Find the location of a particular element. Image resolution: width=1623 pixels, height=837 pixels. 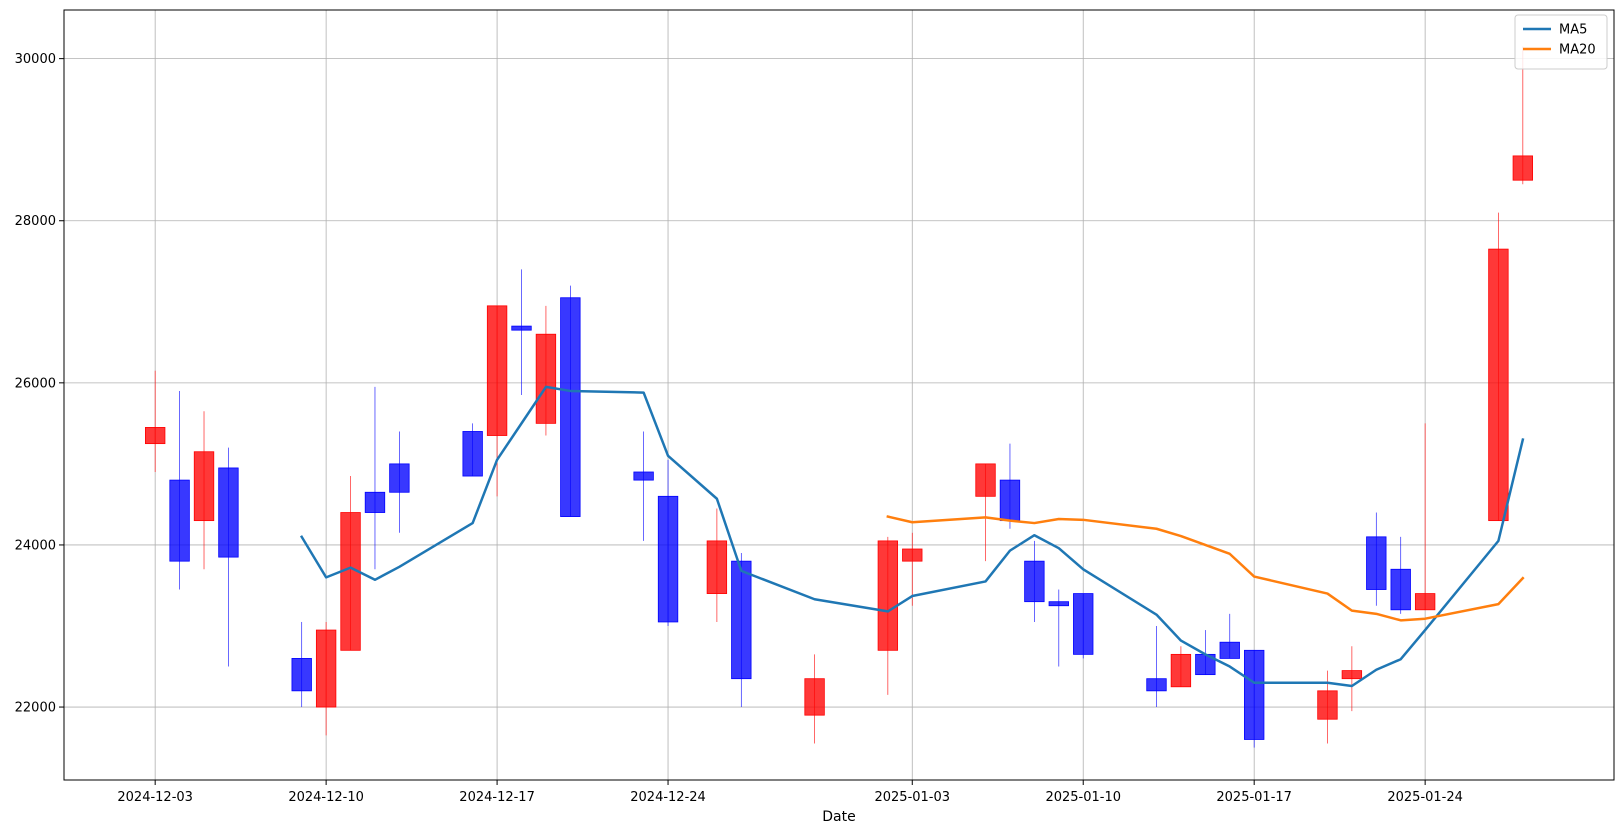

legend-label: MA20 is located at coordinates (1577, 50).